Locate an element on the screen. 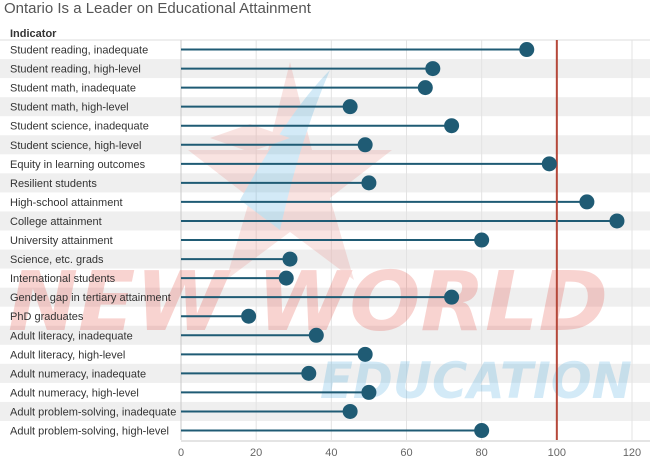 The image size is (650, 458). row-label: Adult problem-solving, inadequate is located at coordinates (93, 412).